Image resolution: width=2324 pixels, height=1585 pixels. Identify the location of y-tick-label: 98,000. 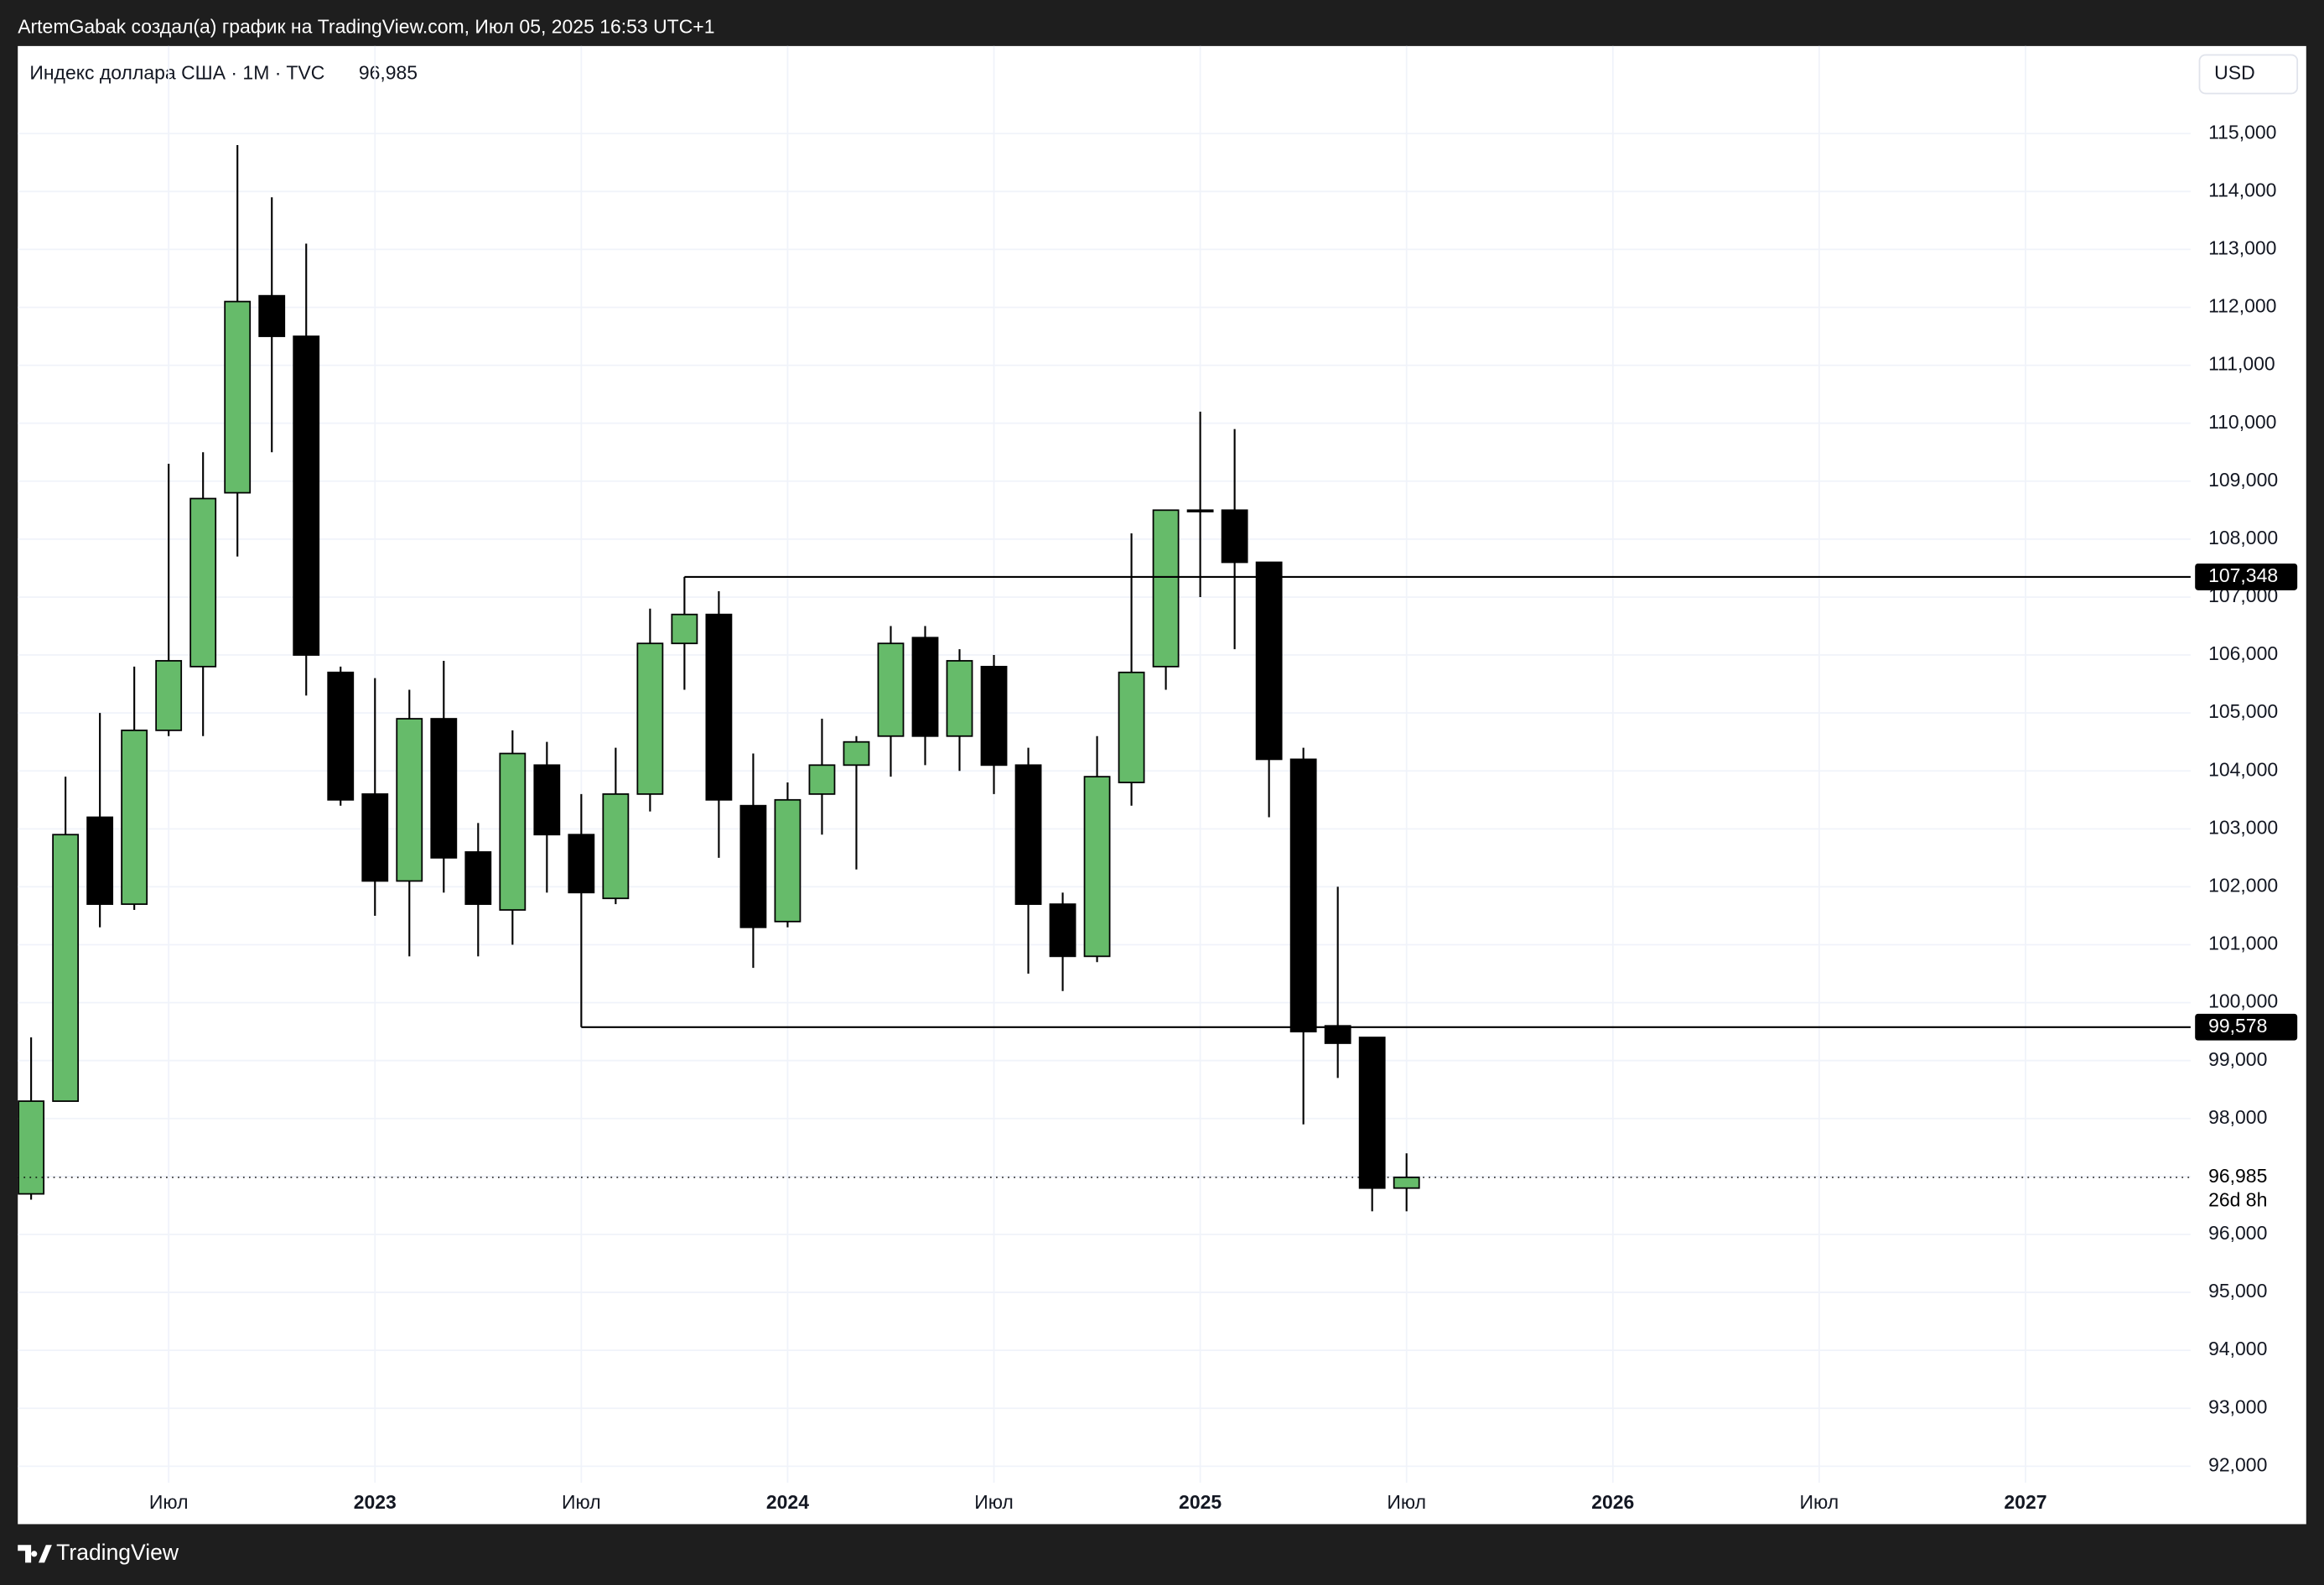
(2237, 1117).